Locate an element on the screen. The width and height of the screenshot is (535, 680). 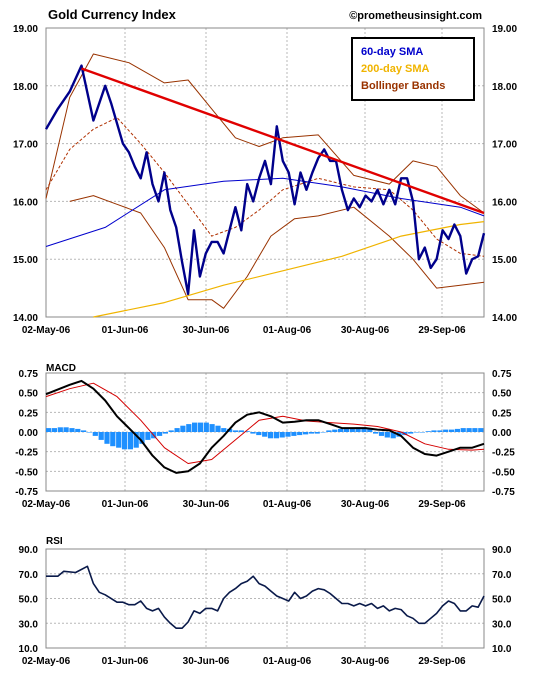
rsi-ytick-right: 10.0 is located at coordinates (502, 649).